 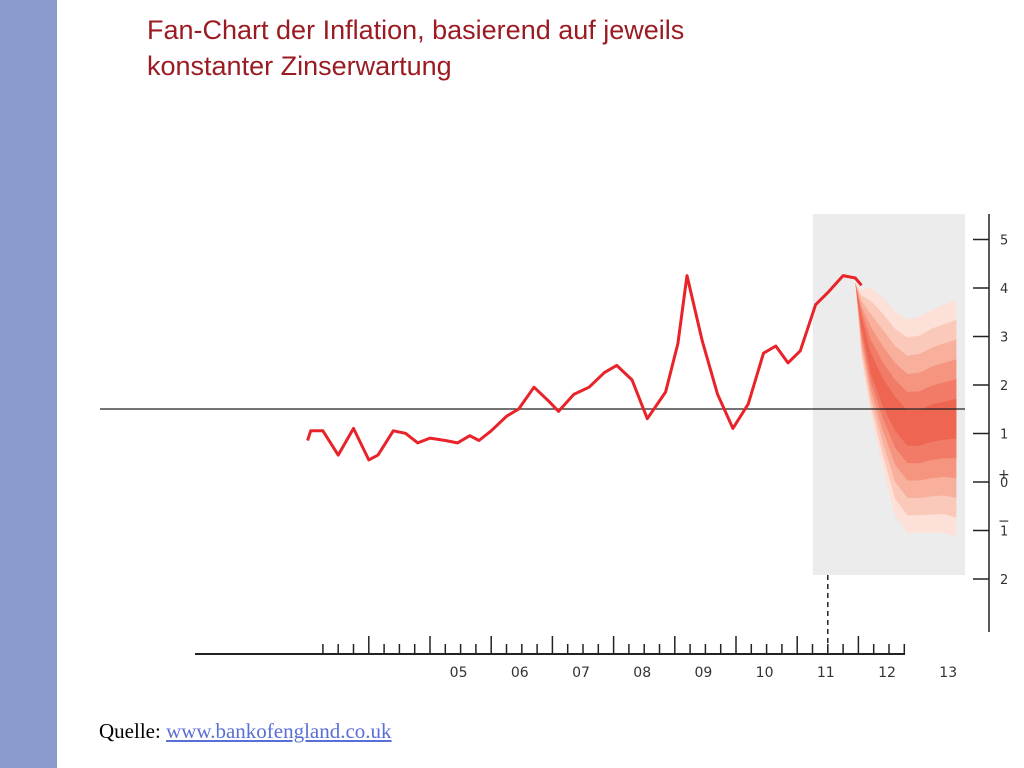 I want to click on y-tick-label: 4, so click(x=1004, y=289).